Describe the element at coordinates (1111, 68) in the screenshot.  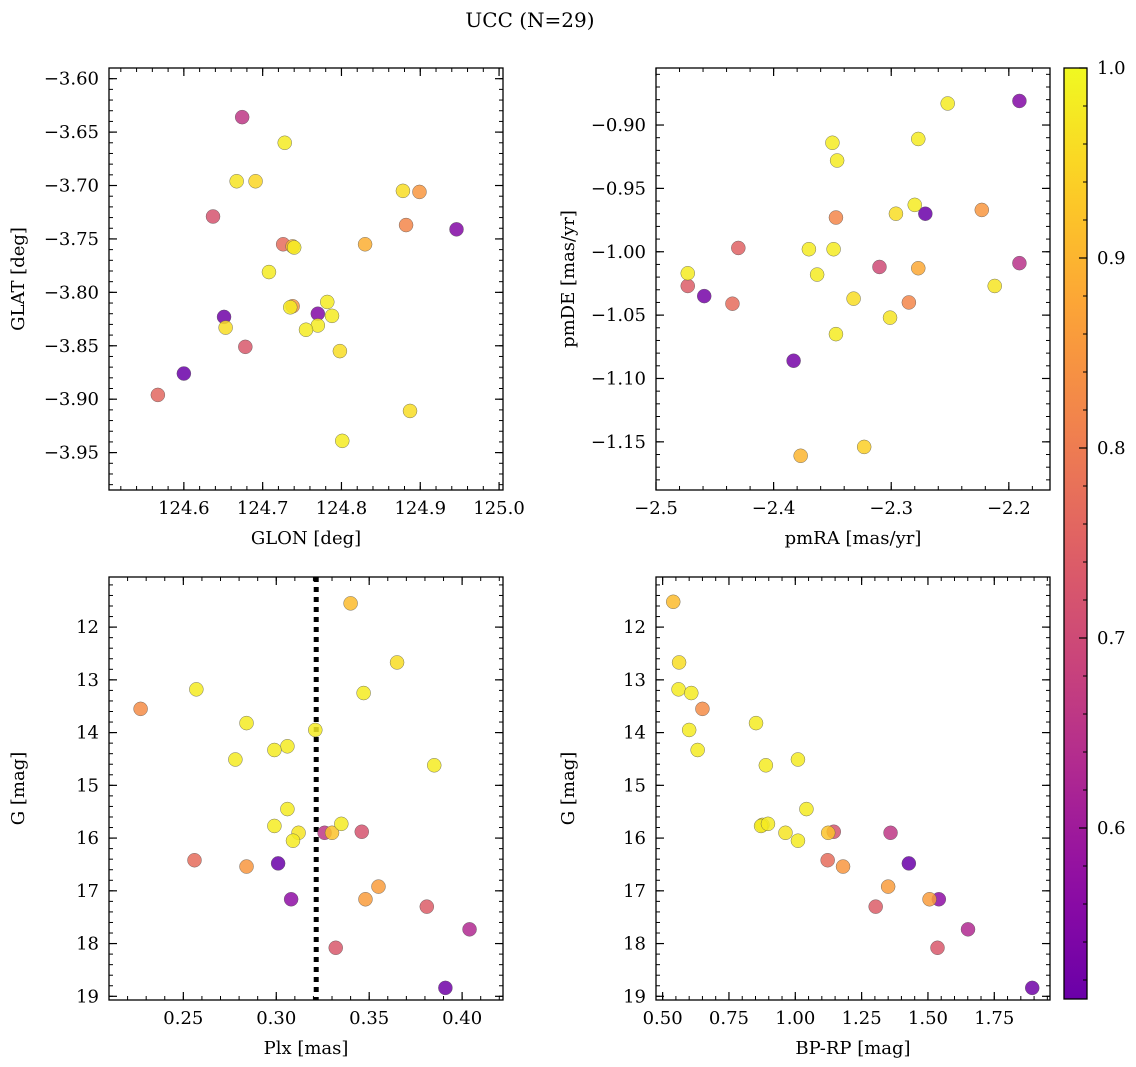
I see `colorbar-tick-label: 1.0` at that location.